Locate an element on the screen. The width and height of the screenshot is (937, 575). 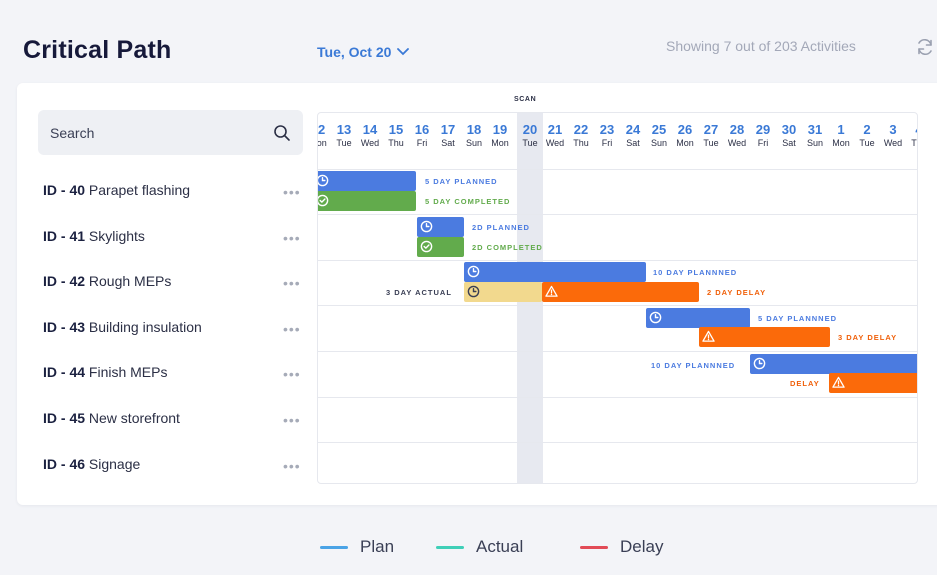
day-header: 29 Fri is located at coordinates (763, 135).